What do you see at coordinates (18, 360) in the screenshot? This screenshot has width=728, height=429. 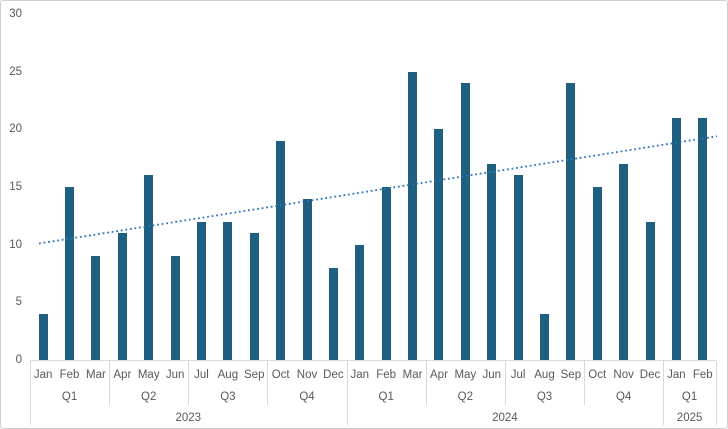 I see `y-axis-tick-label: 0` at bounding box center [18, 360].